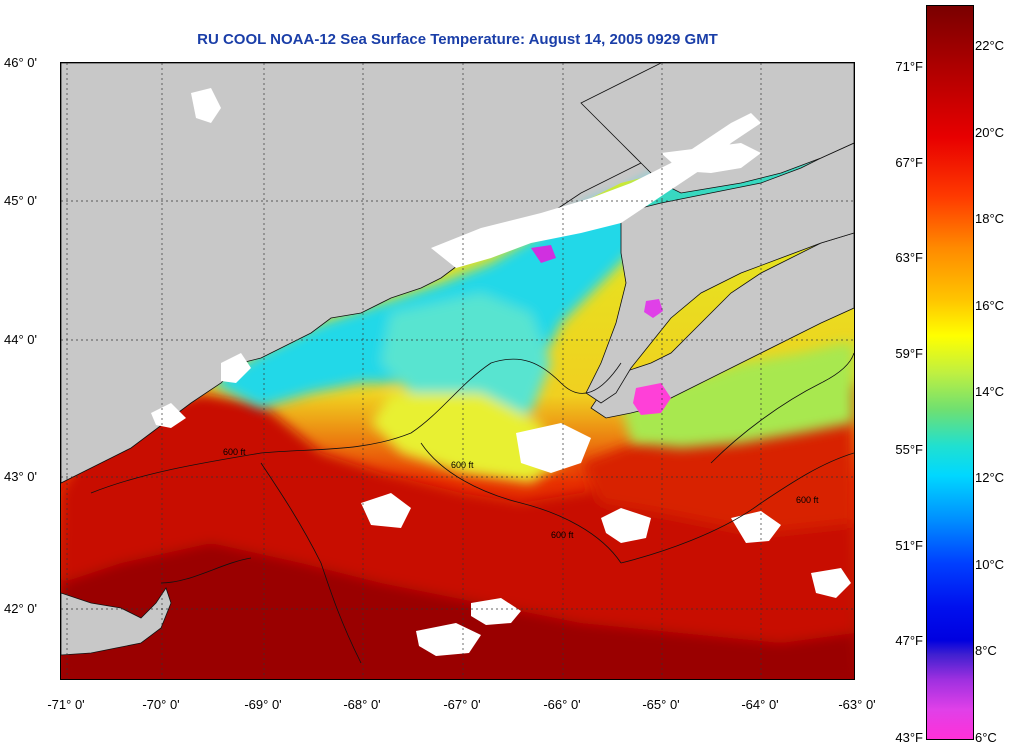 This screenshot has width=1016, height=754. I want to click on fahrenheit-label-43: 43°F, so click(909, 737).